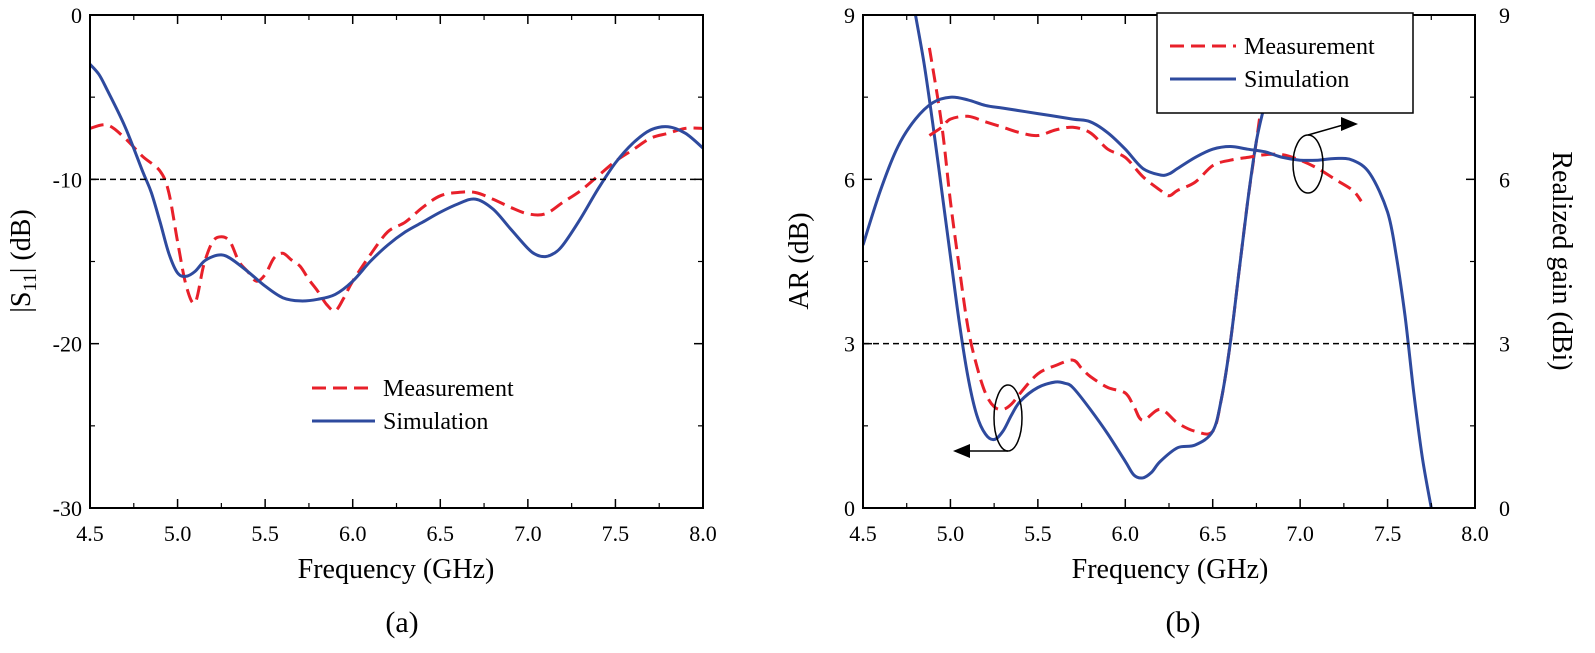 Image resolution: width=1595 pixels, height=653 pixels. I want to click on chart-b-annotation-ar-left-axis, so click(988, 421).